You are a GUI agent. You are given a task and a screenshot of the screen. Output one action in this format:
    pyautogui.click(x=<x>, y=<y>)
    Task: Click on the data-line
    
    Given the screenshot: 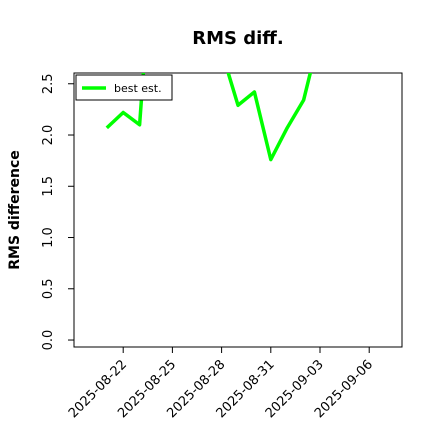 What is the action you would take?
    pyautogui.click(x=209, y=117)
    